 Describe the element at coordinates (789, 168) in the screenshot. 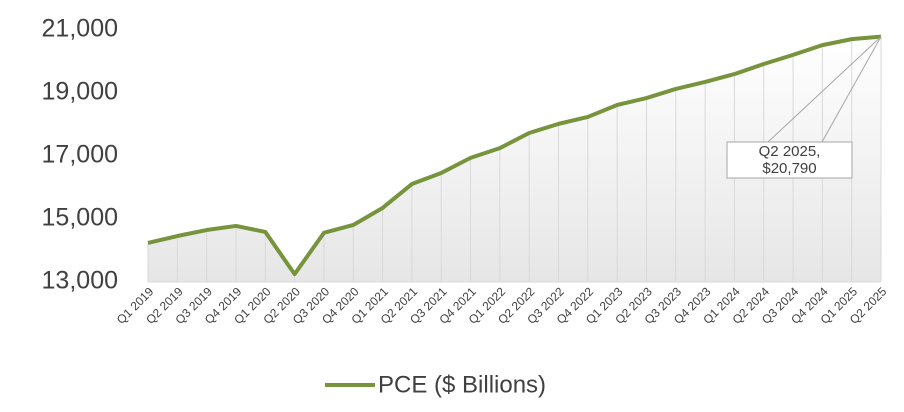

I see `annotation-text: $20,790` at that location.